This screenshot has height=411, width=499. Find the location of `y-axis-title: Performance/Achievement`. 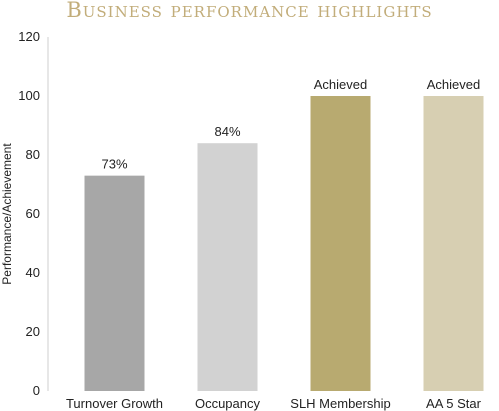

y-axis-title: Performance/Achievement is located at coordinates (7, 214).